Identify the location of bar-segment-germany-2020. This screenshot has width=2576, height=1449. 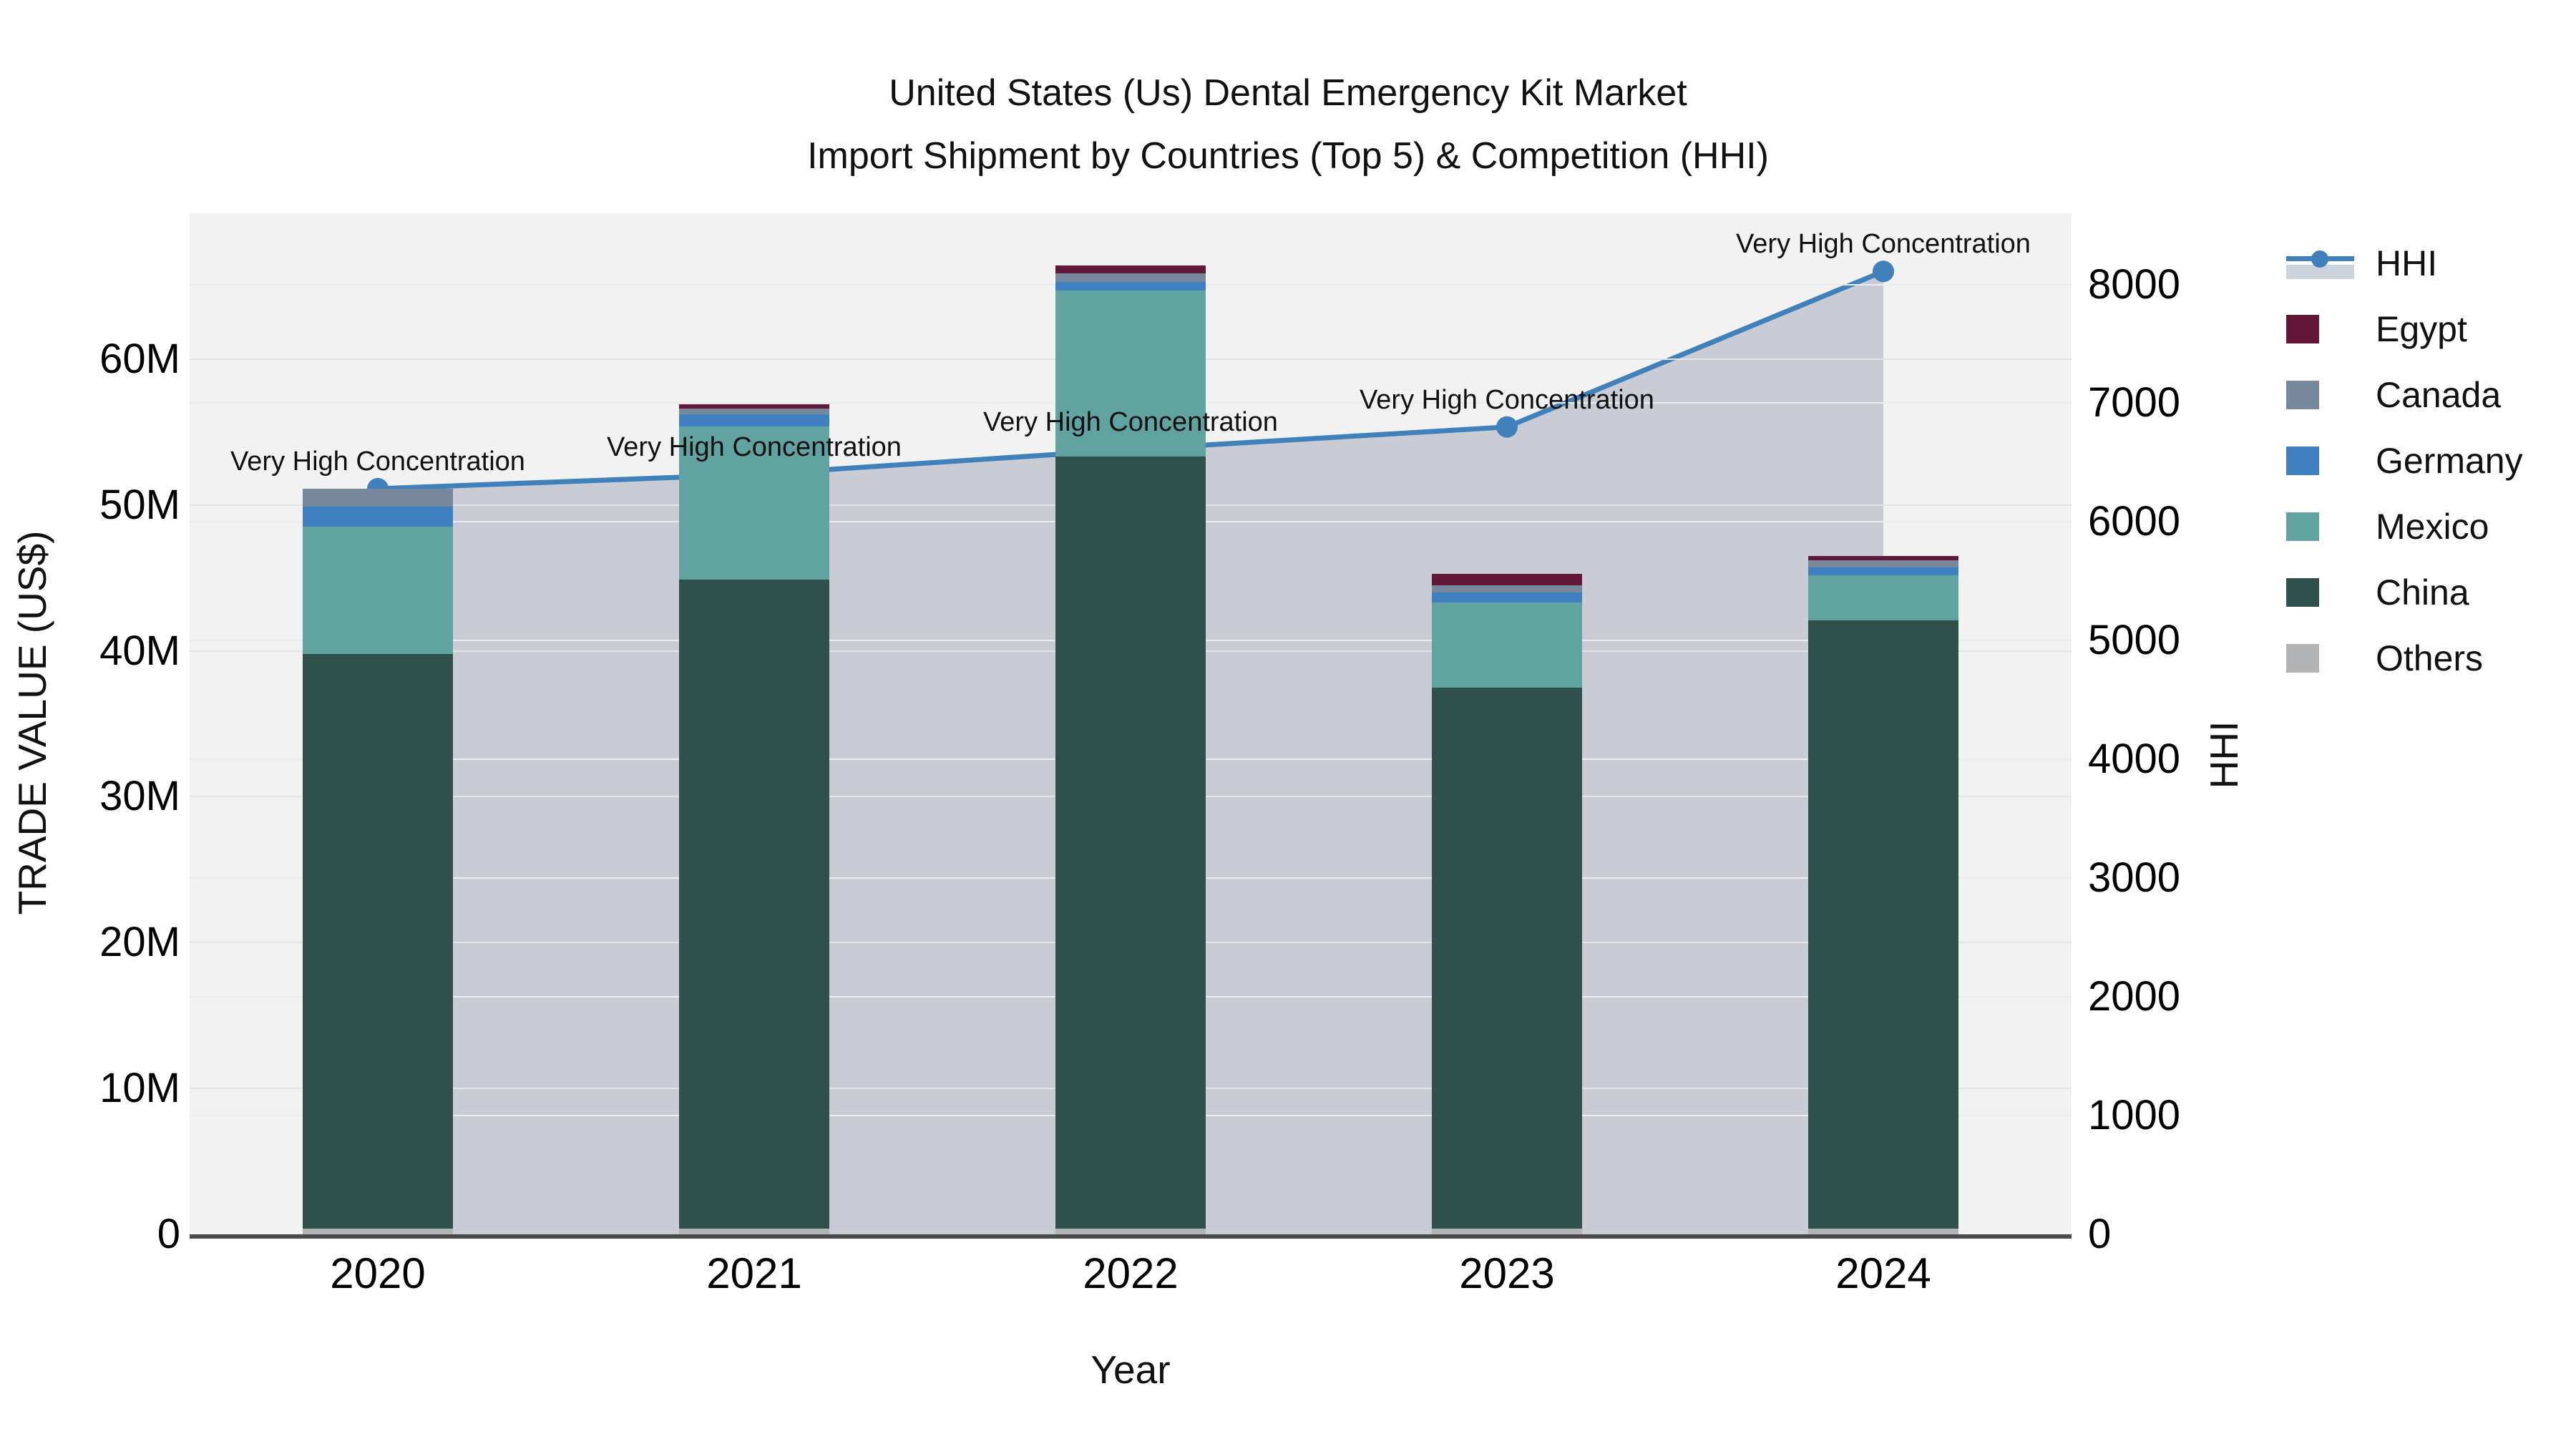
(378, 516).